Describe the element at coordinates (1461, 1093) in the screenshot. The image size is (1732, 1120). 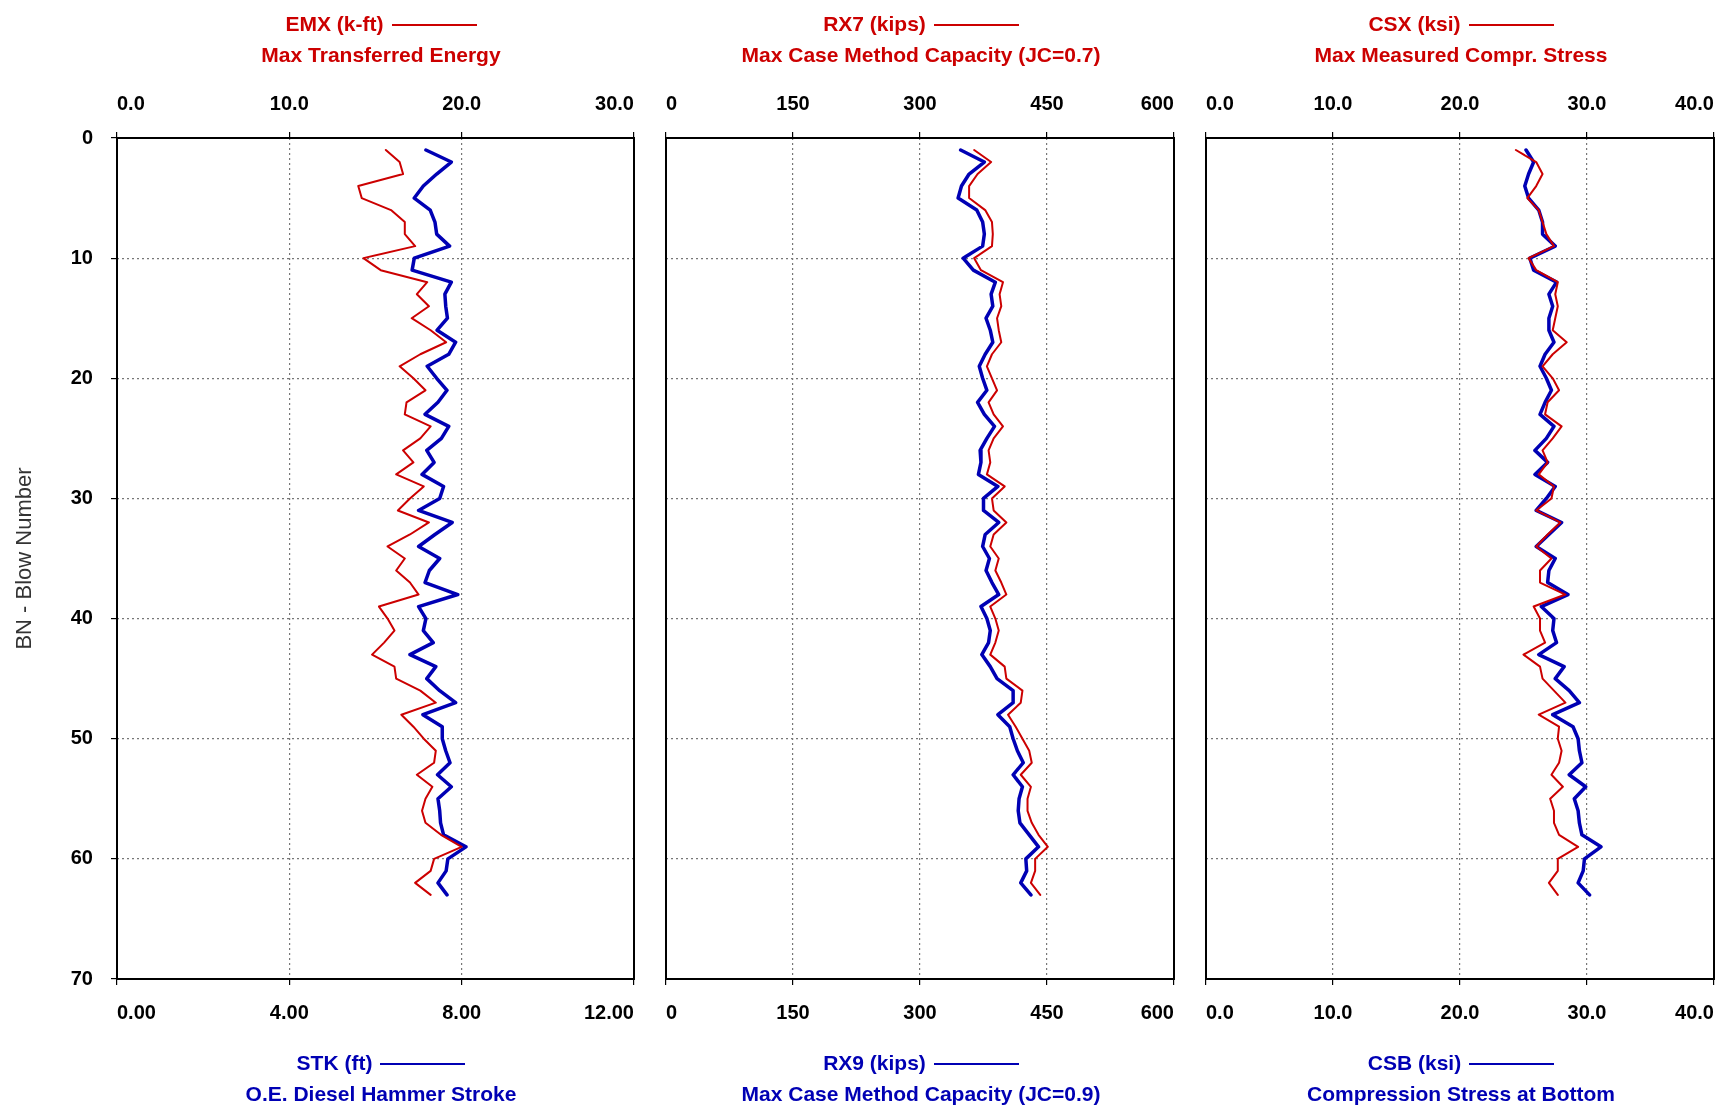
I see `x-axis-title: Compression Stress at Bottom` at that location.